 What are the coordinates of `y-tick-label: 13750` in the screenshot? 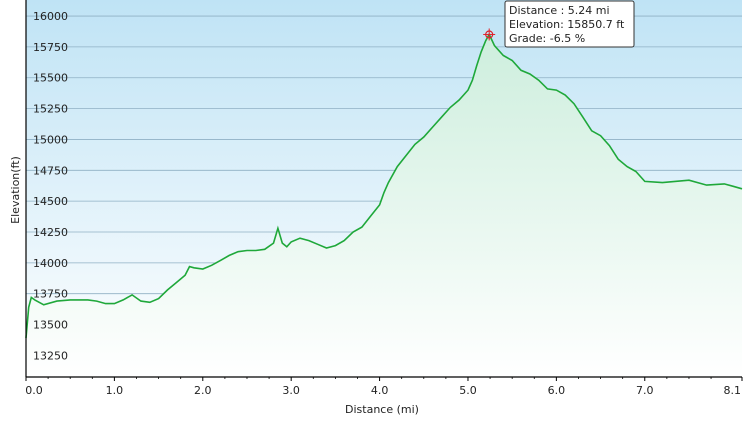 It's located at (50, 294).